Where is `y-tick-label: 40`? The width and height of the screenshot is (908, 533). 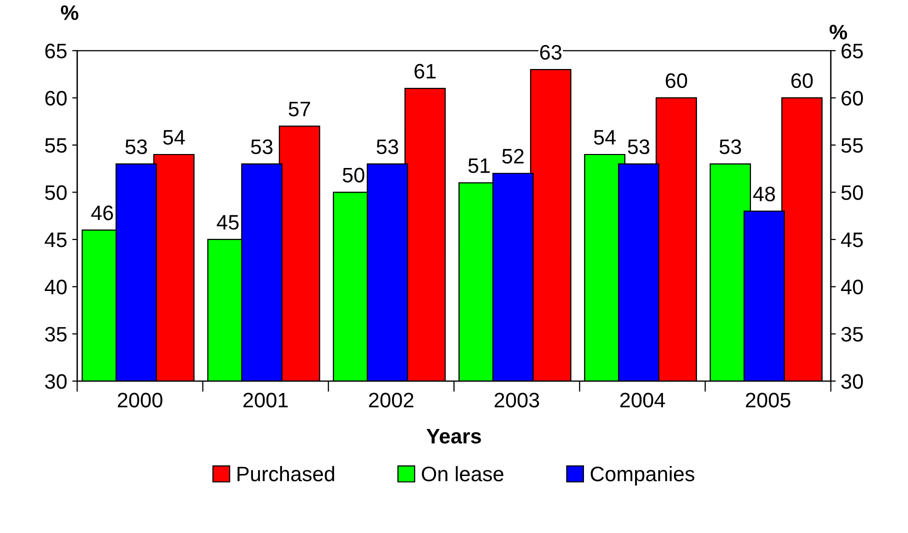
y-tick-label: 40 is located at coordinates (55, 287).